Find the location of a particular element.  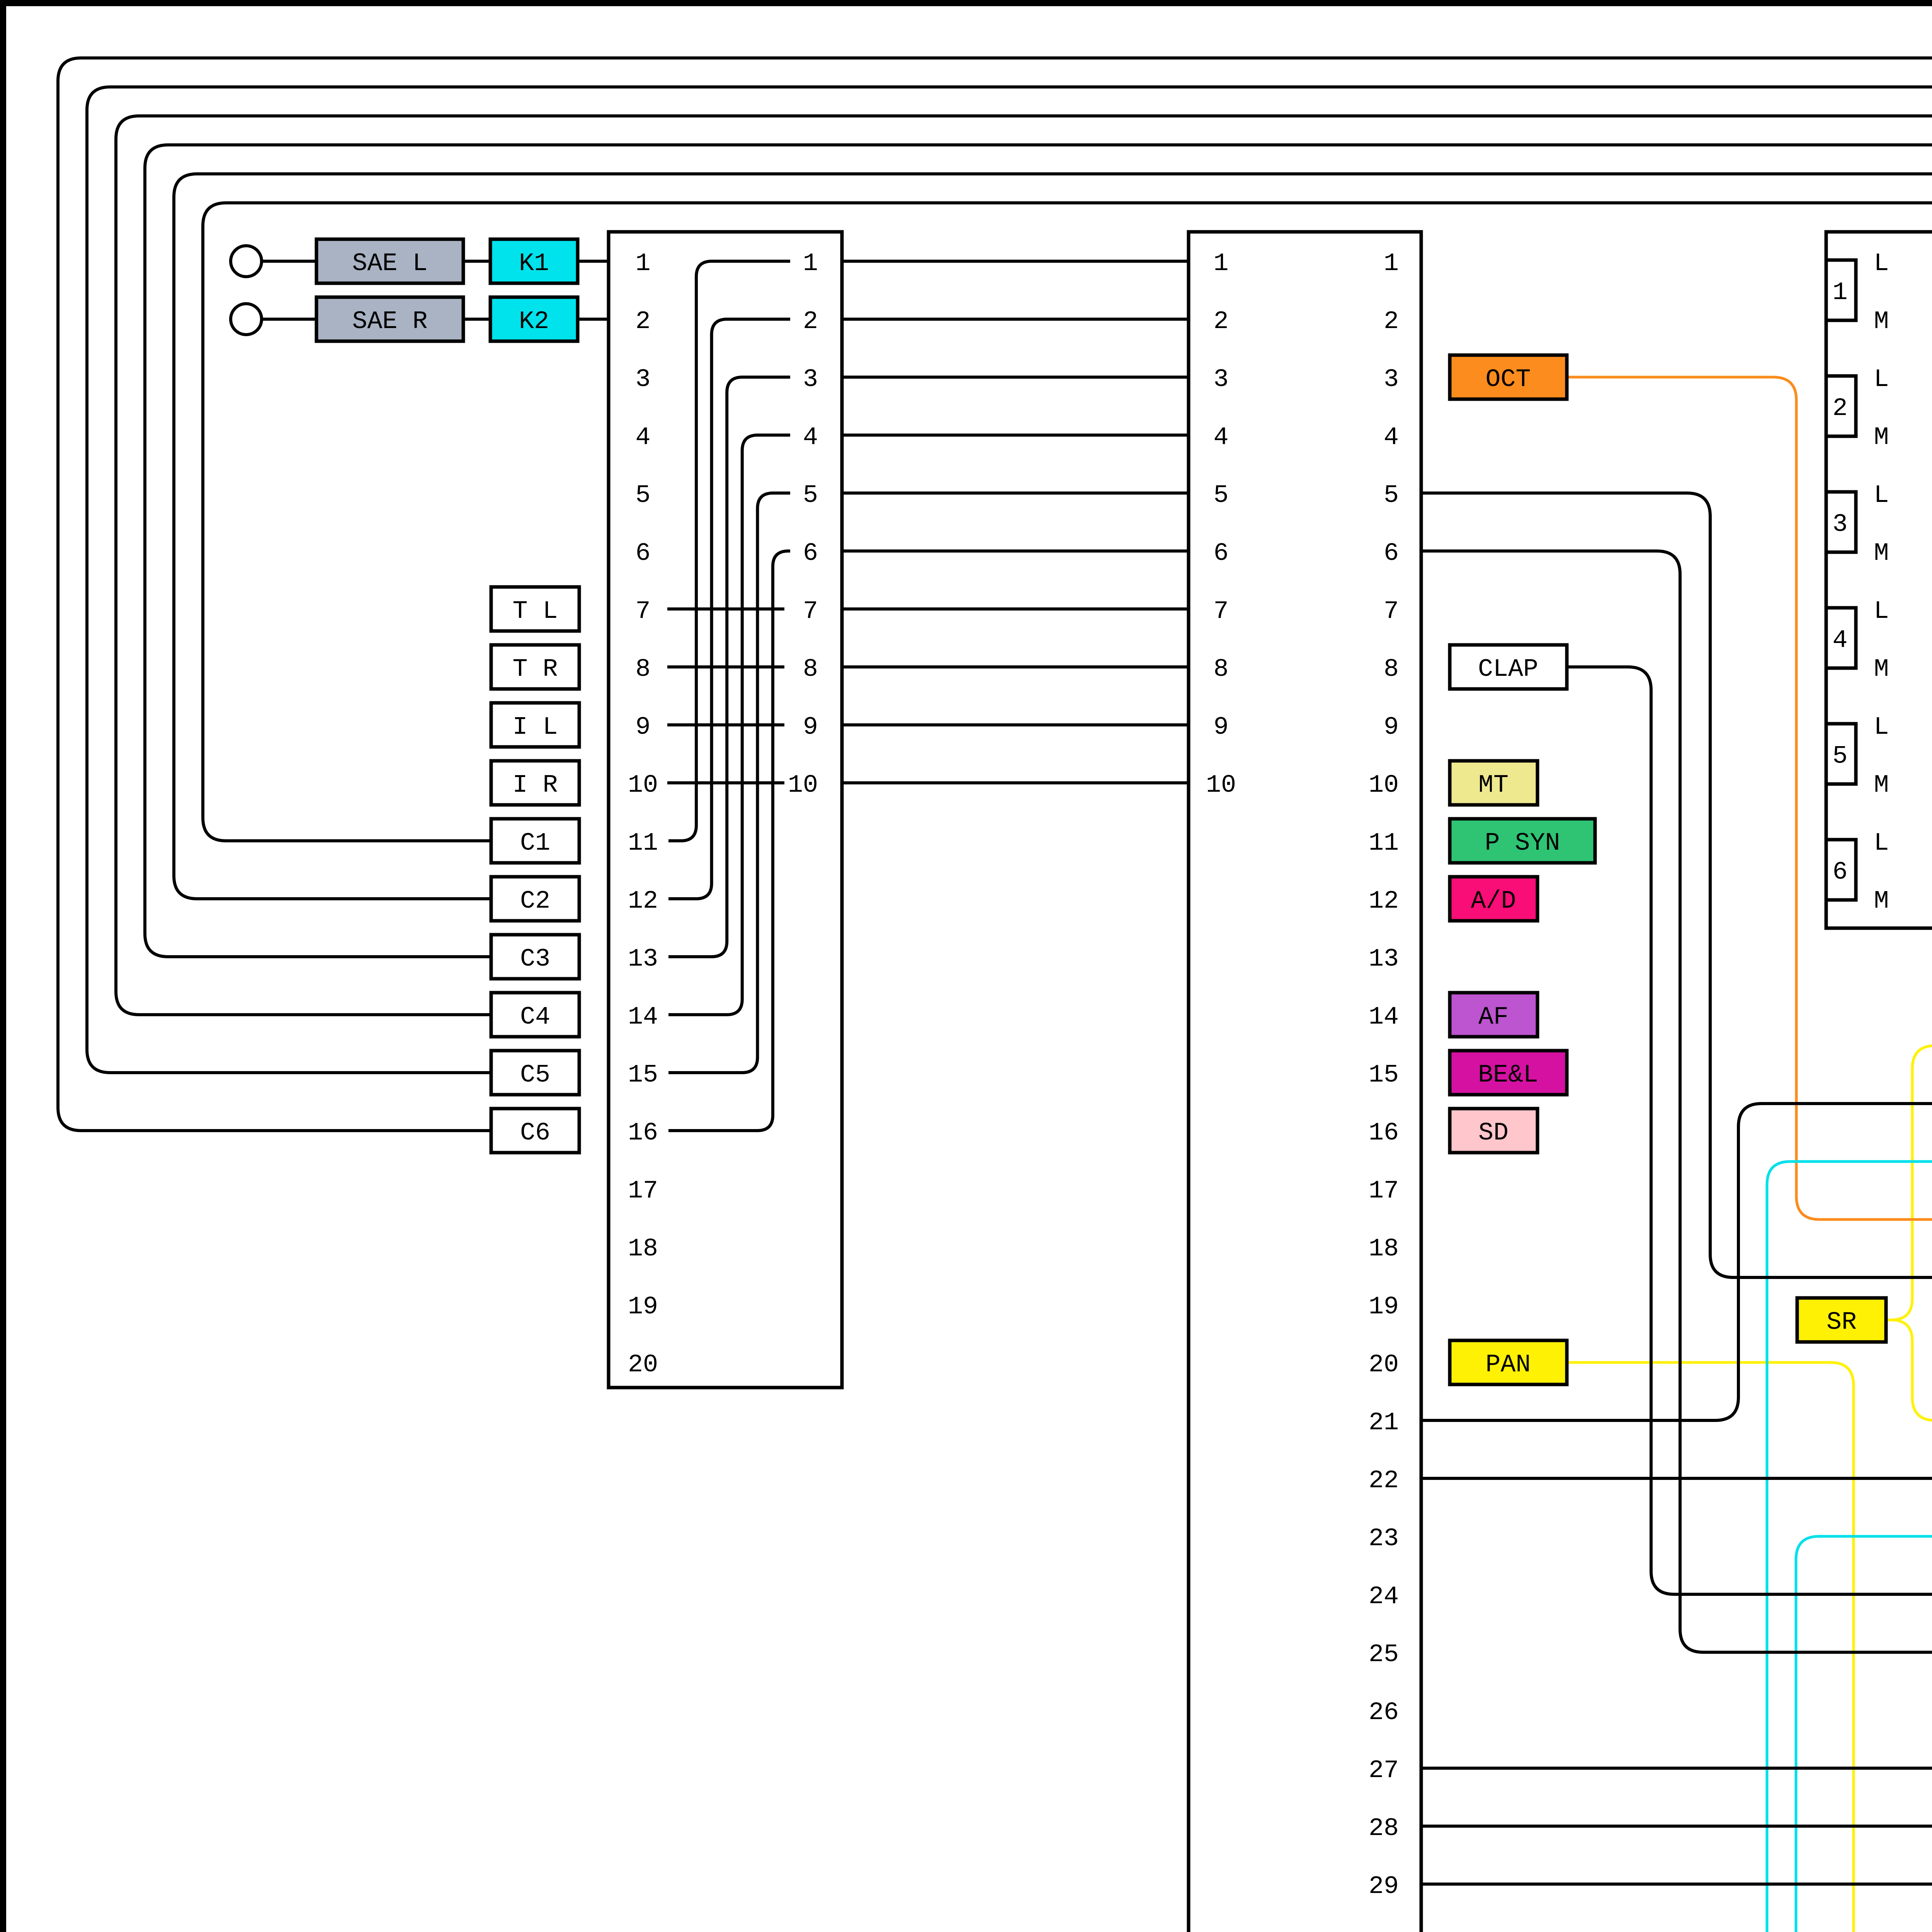

svg-text: 27 is located at coordinates (1384, 1771).